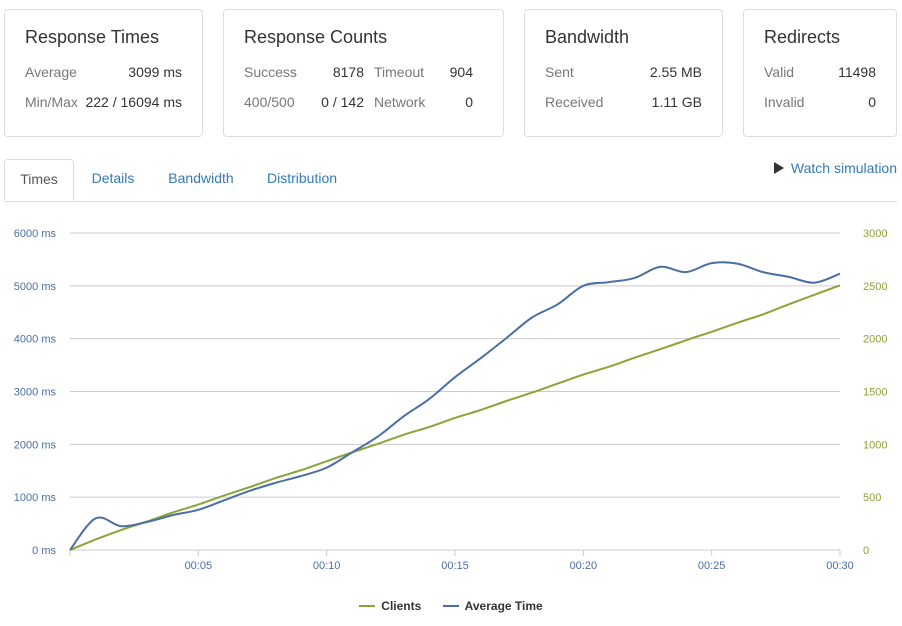  I want to click on left-tick-label: 5000 ms, so click(35, 287).